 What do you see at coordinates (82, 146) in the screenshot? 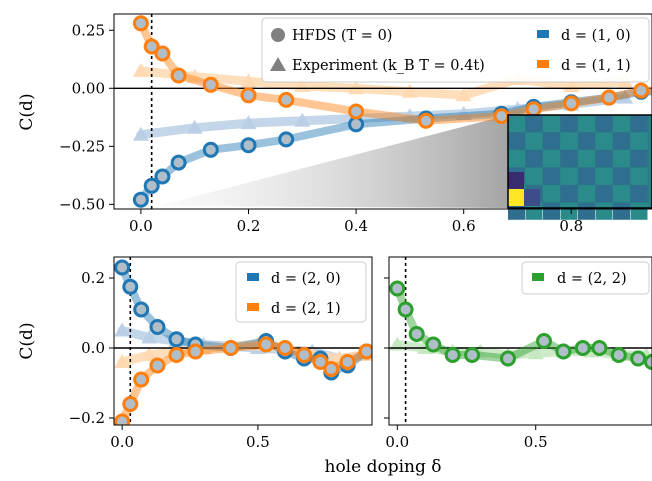
I see `y-tick-label: −0.25` at bounding box center [82, 146].